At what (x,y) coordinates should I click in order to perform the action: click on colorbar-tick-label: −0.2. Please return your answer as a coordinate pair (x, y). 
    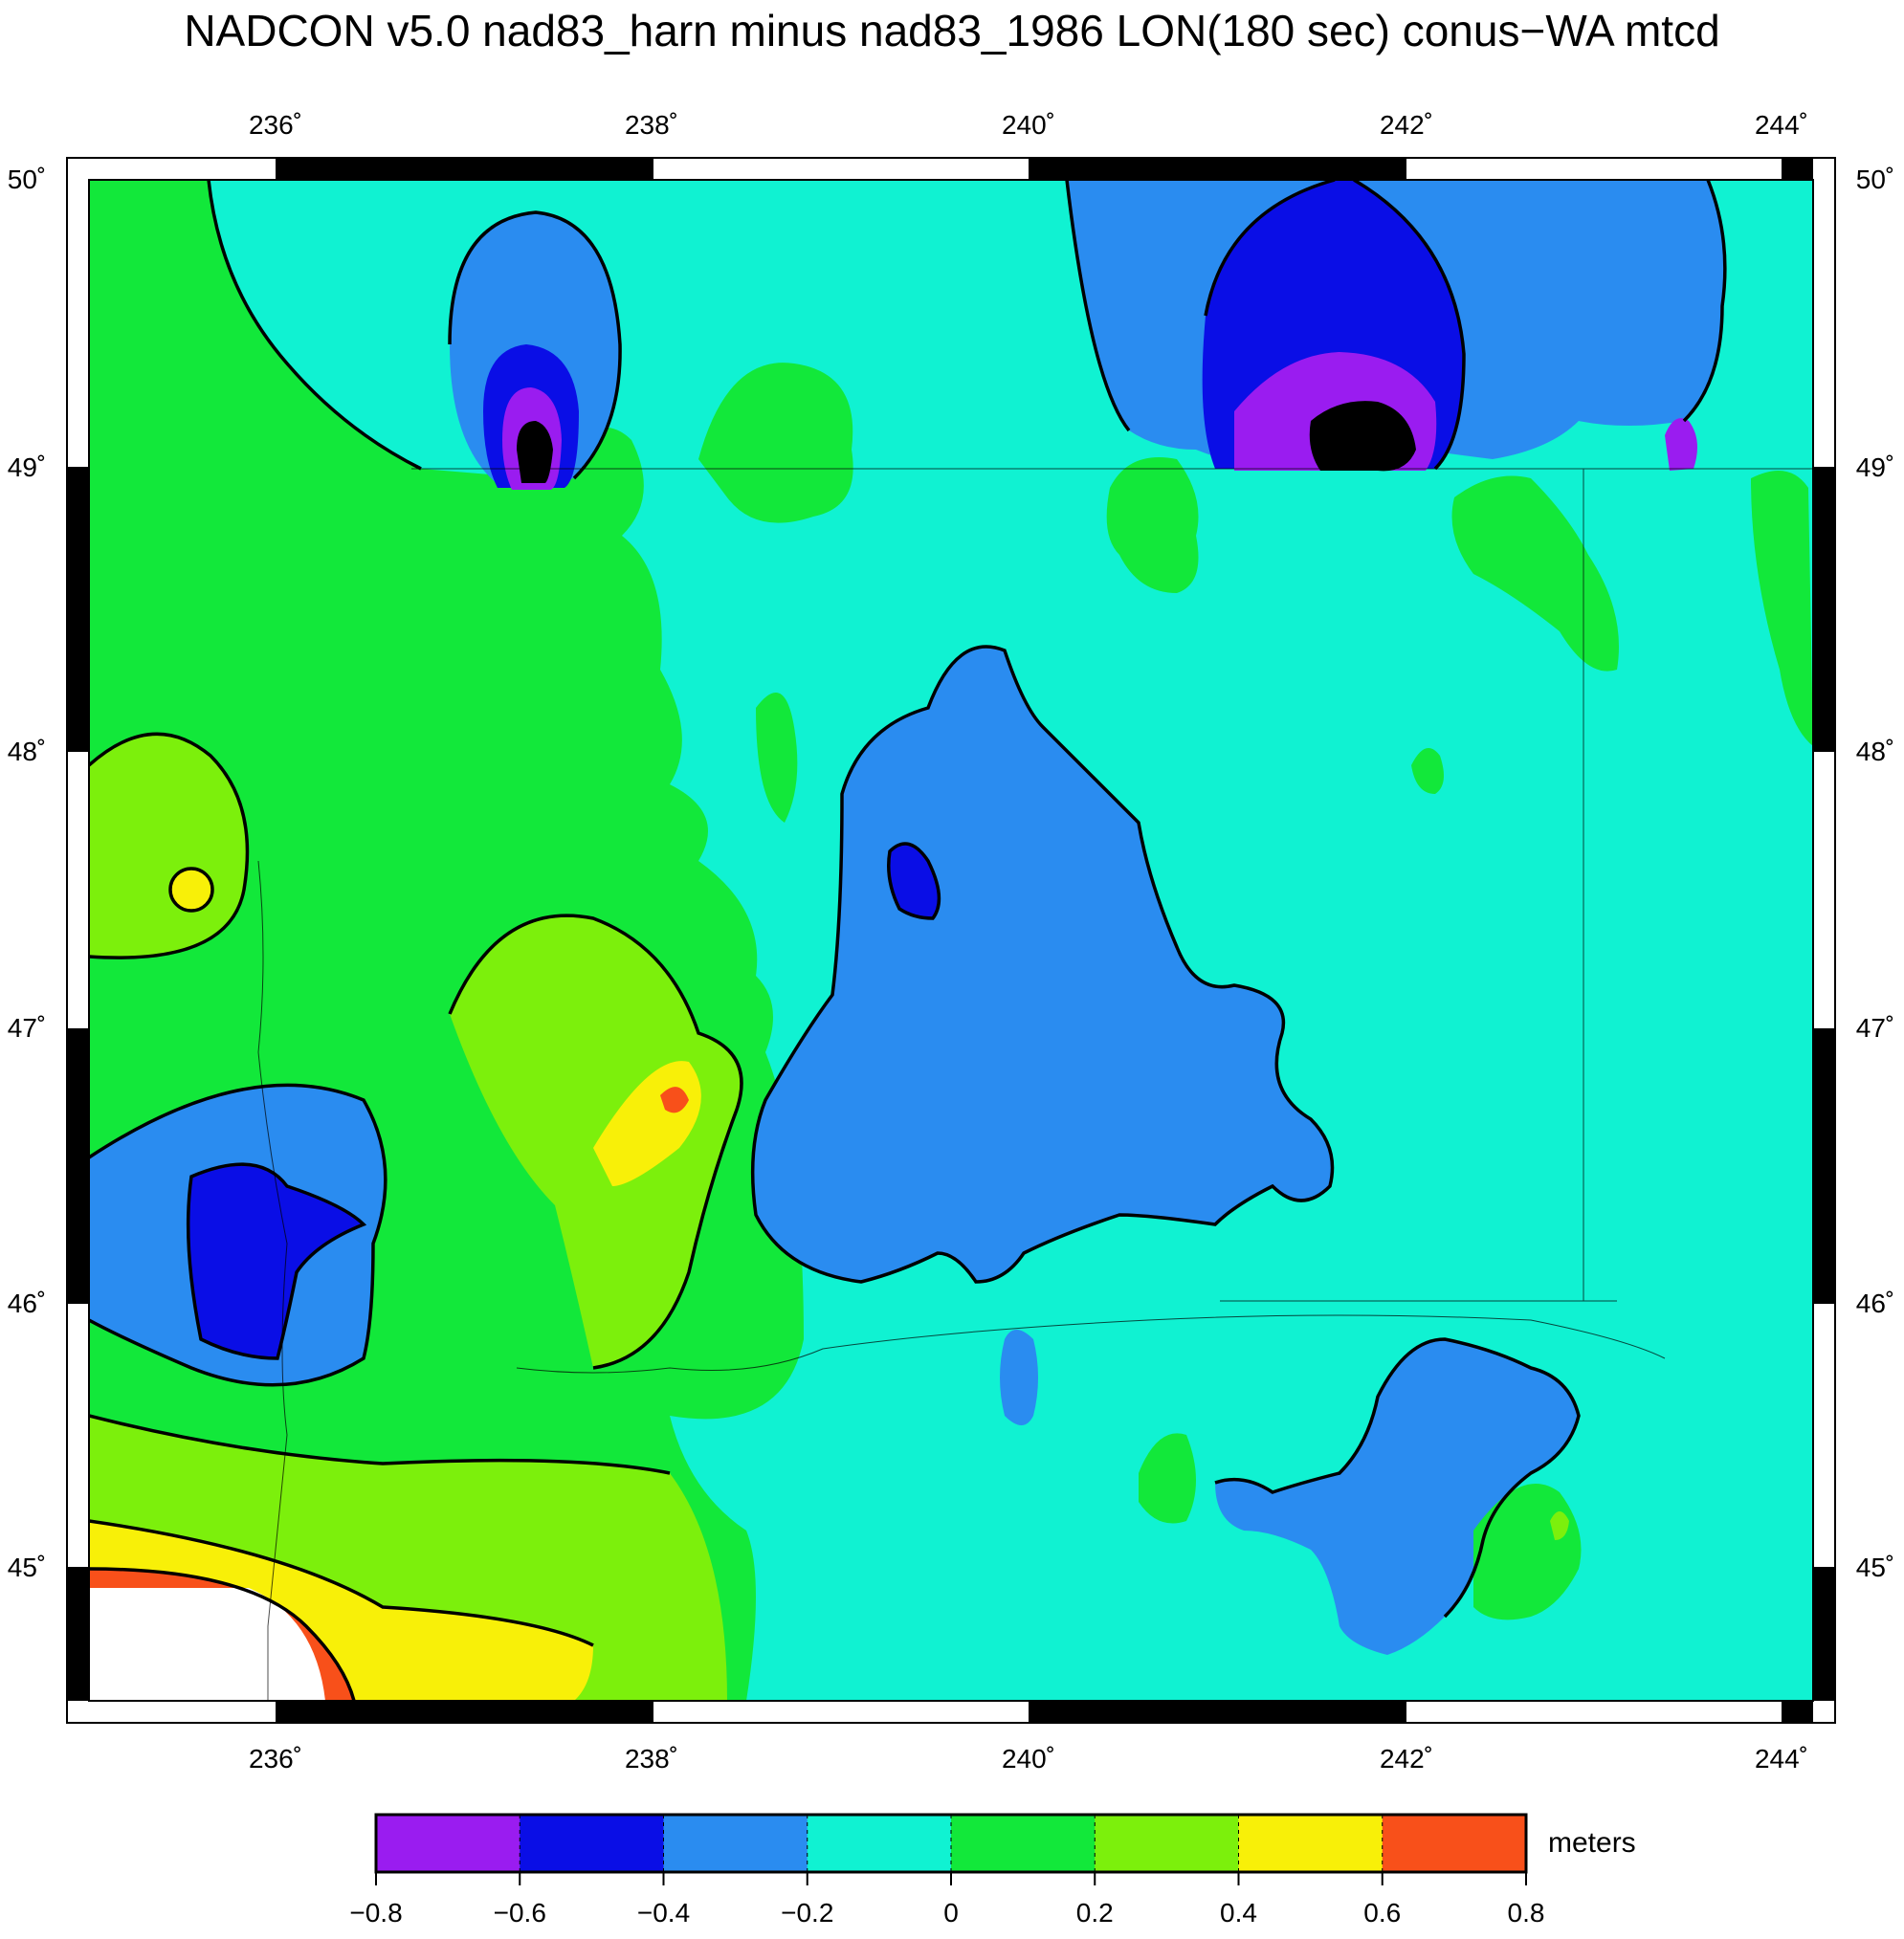
    Looking at the image, I should click on (807, 1913).